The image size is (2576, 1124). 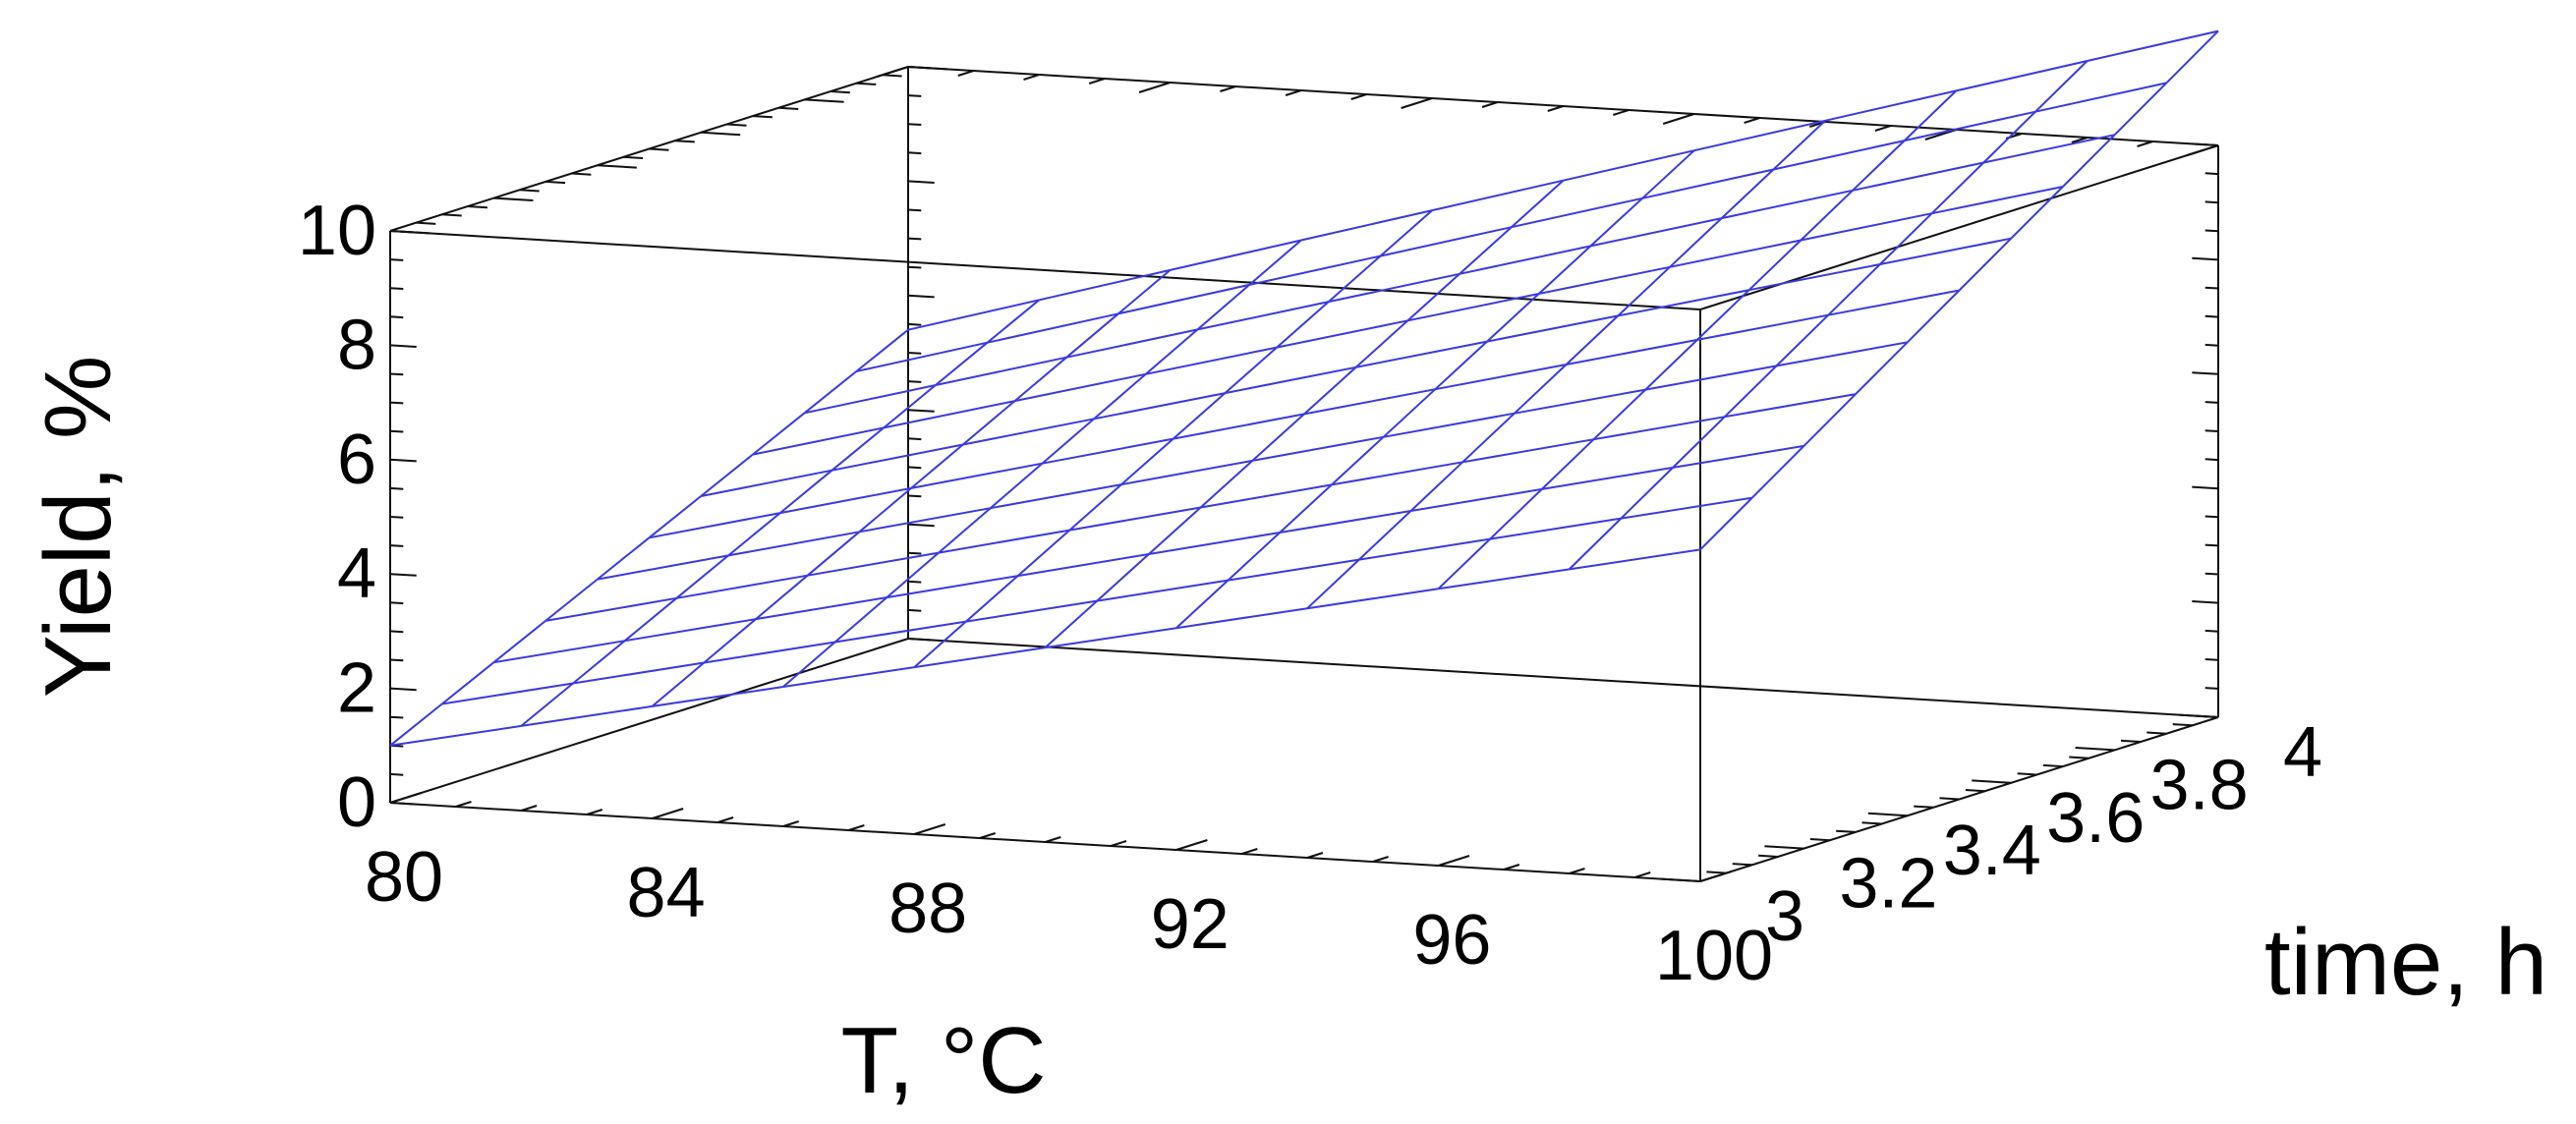 What do you see at coordinates (1452, 940) in the screenshot?
I see `x-tick-label: 96` at bounding box center [1452, 940].